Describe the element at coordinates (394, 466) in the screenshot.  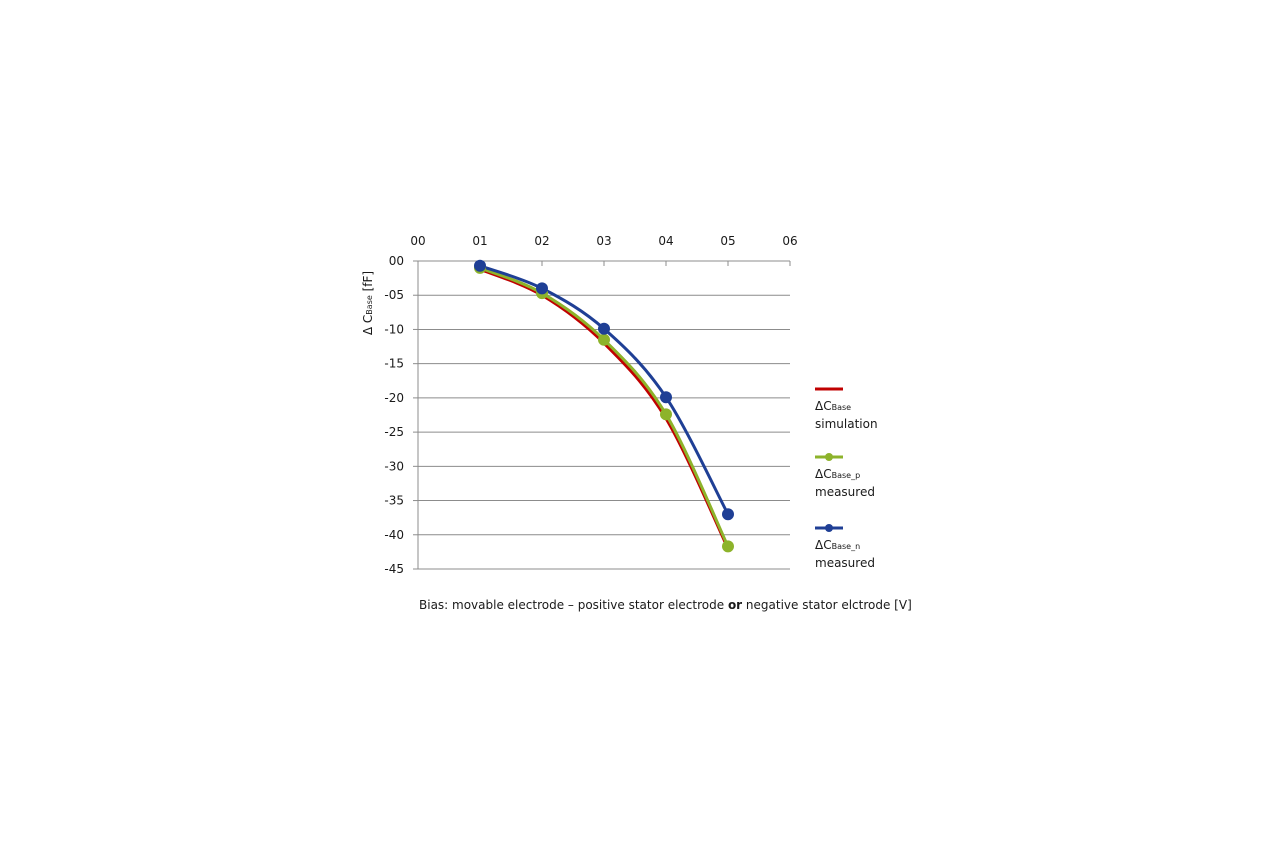
I see `y-tick-label: -30` at that location.